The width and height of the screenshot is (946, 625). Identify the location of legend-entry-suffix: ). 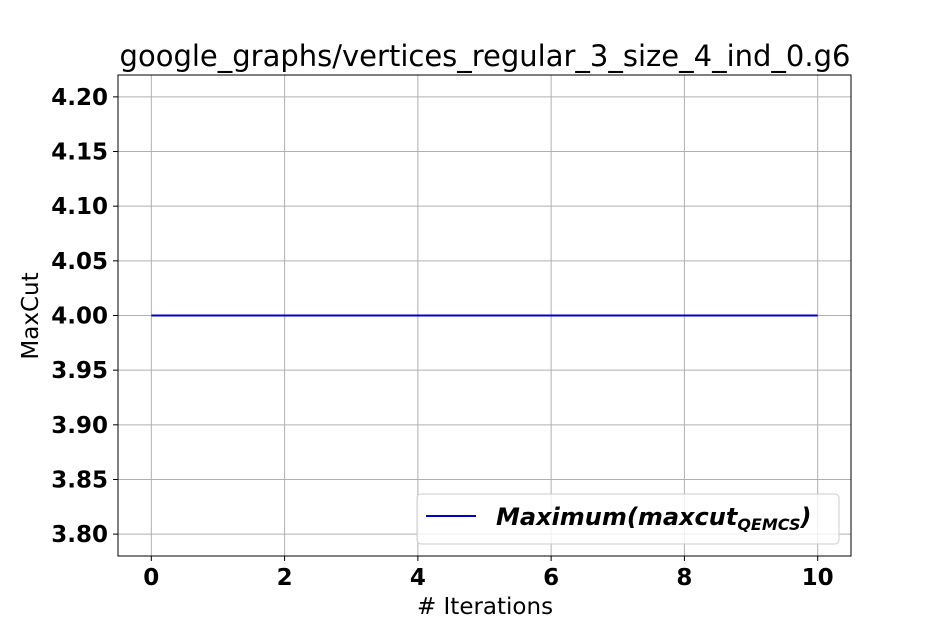
(805, 517).